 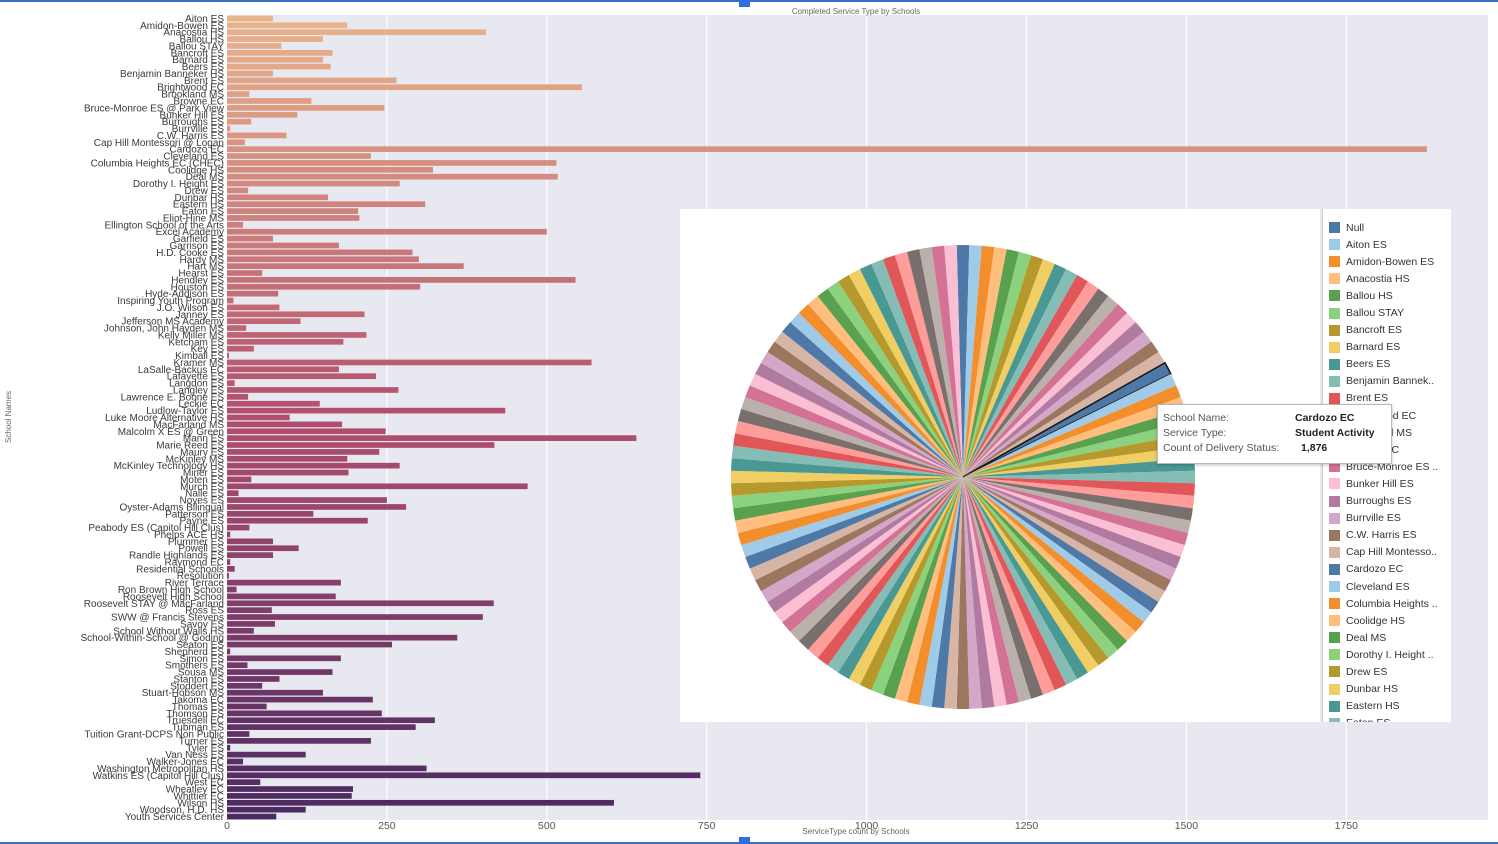 I want to click on legend-item: Dunbar HS, so click(x=1383, y=689).